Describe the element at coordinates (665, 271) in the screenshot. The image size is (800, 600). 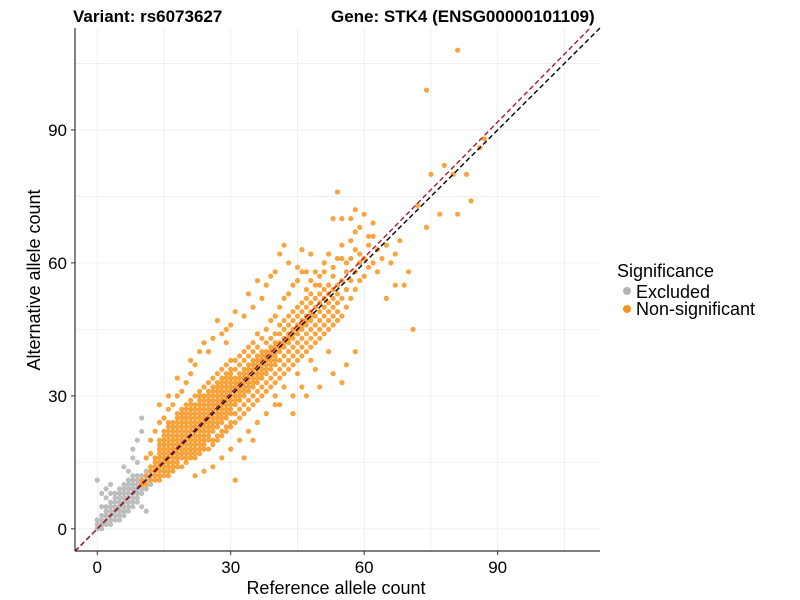
I see `legend-title: Significance` at that location.